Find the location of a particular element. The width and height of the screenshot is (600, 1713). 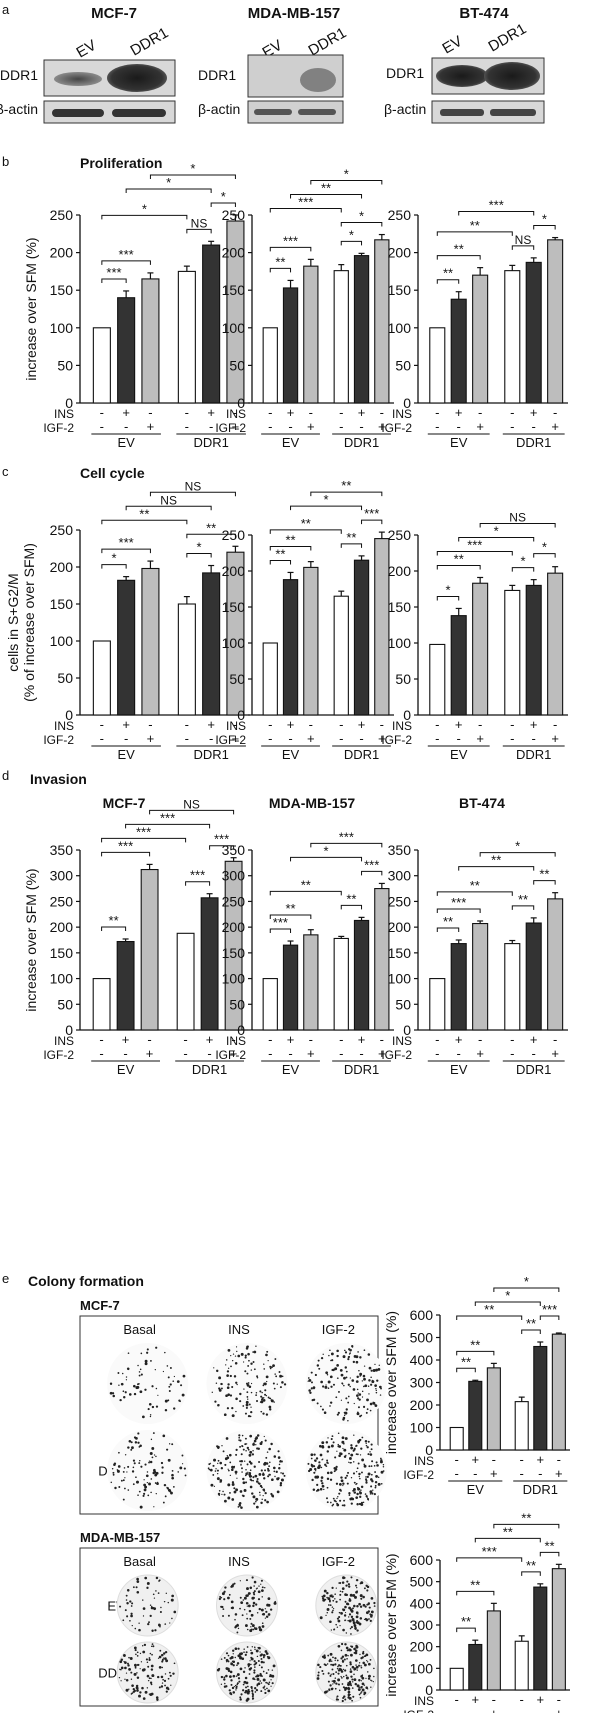

y-tick-label: 100 is located at coordinates (62, 328).